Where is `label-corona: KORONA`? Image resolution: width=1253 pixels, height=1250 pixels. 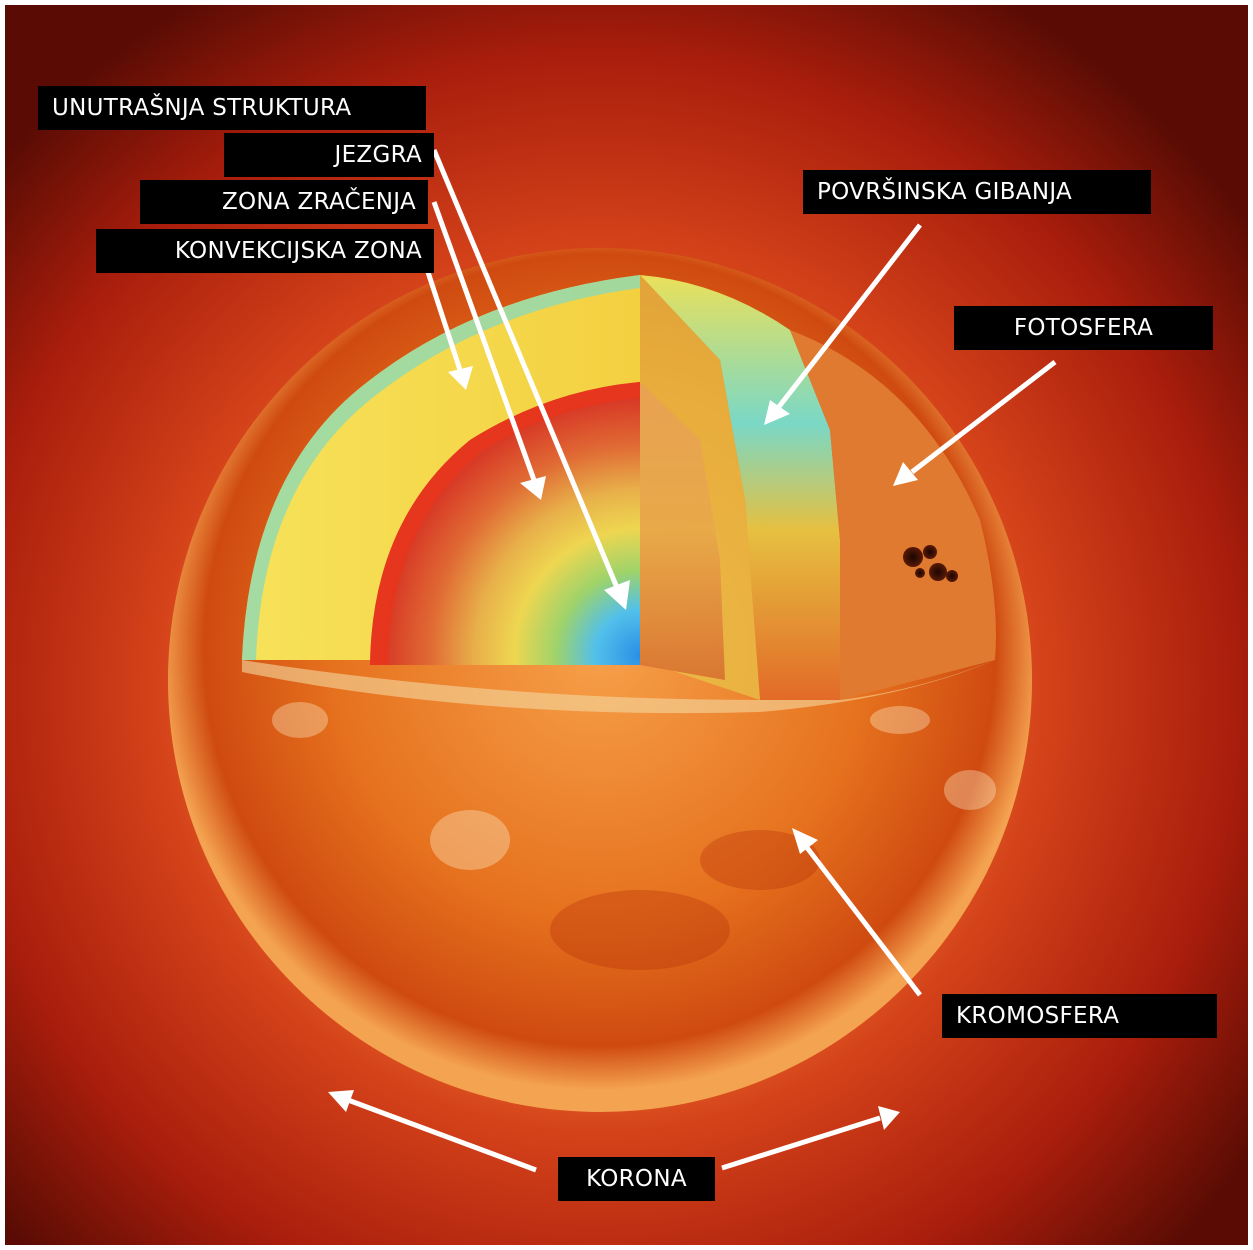 label-corona: KORONA is located at coordinates (636, 1179).